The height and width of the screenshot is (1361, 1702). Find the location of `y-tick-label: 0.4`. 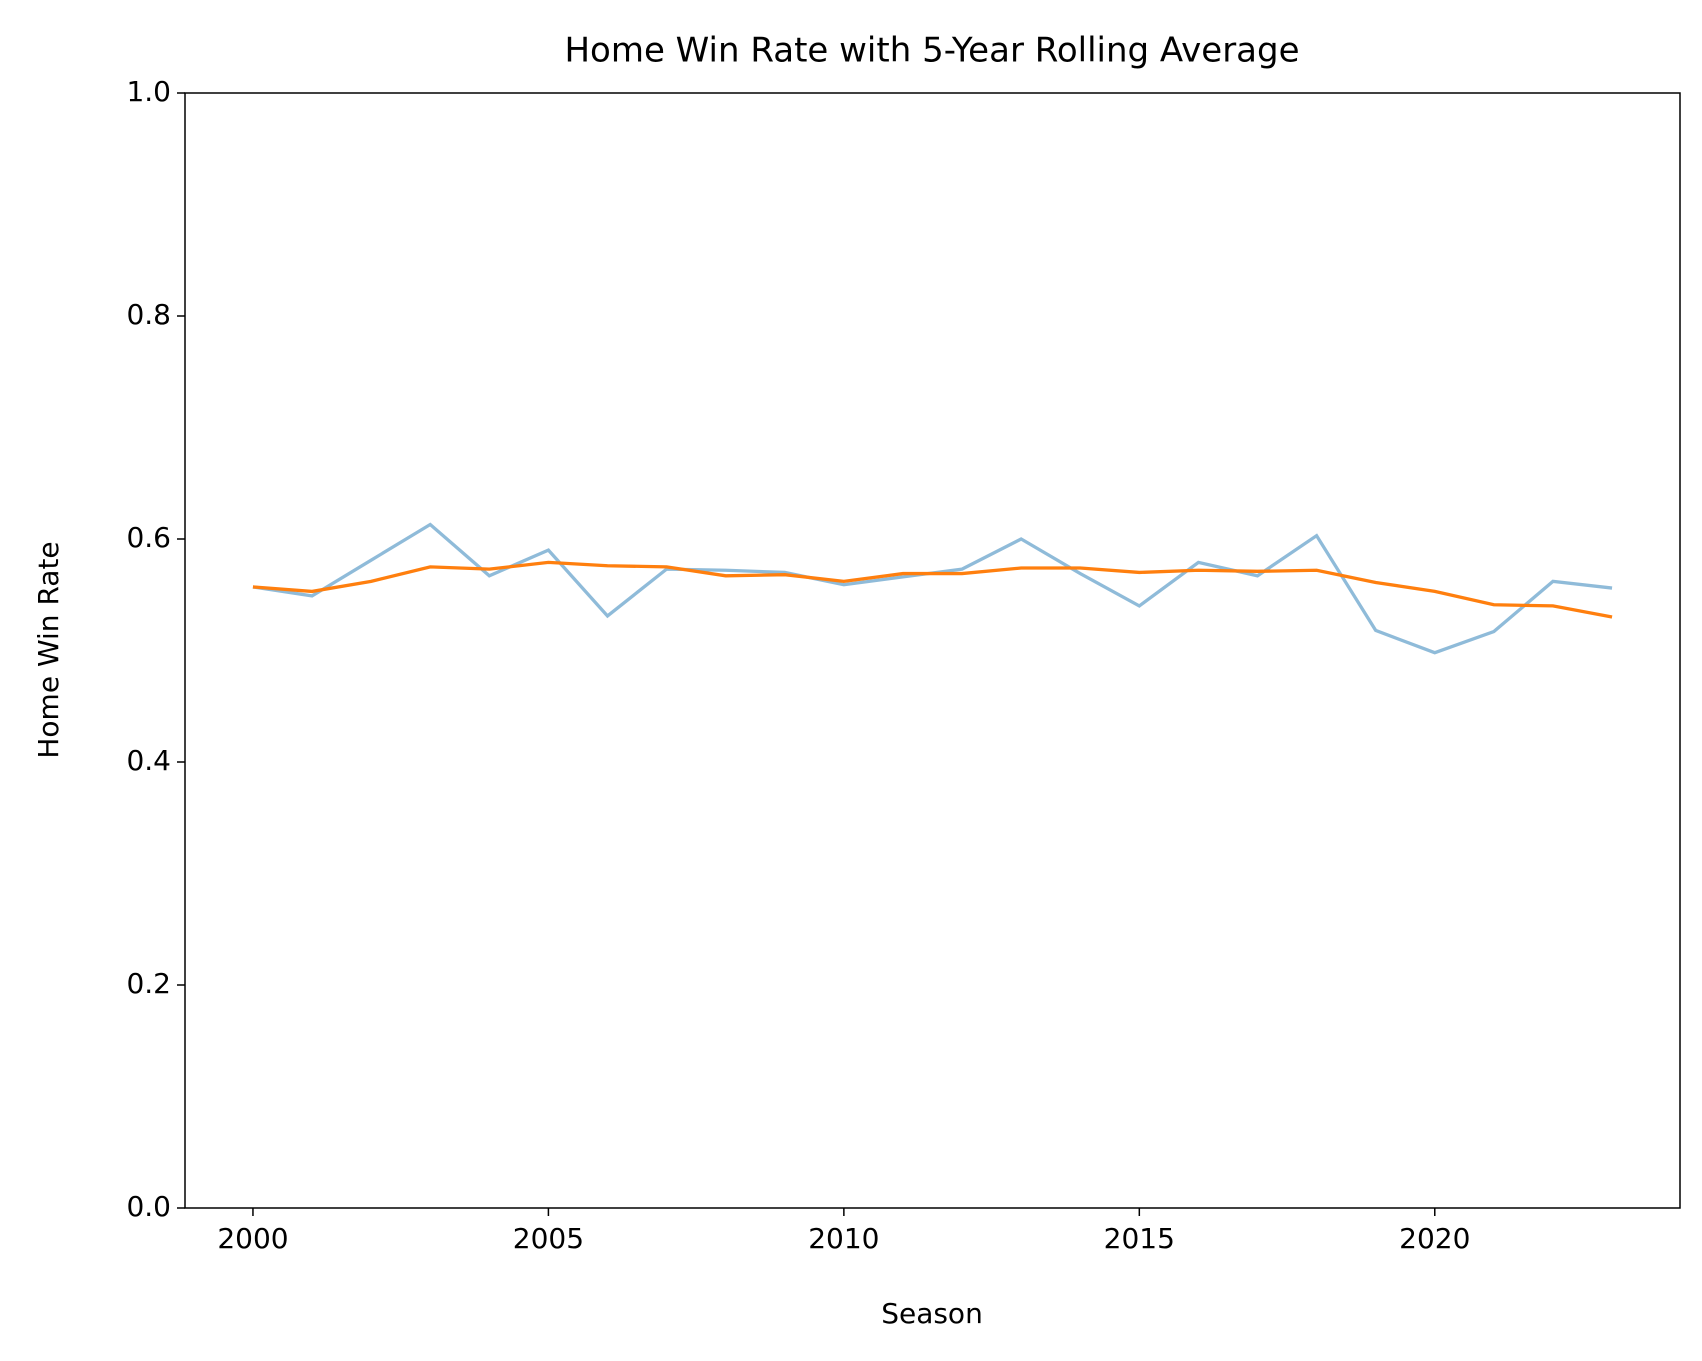

y-tick-label: 0.4 is located at coordinates (148, 760).